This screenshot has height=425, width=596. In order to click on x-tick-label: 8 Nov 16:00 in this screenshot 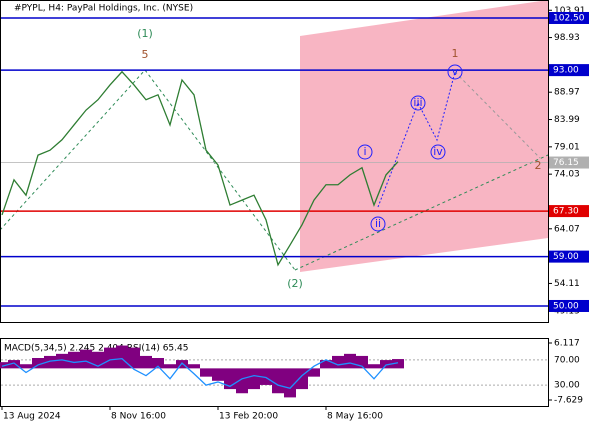, I will do `click(138, 417)`.